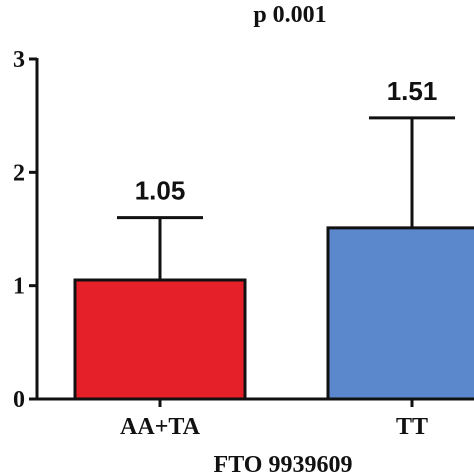 The height and width of the screenshot is (474, 474). I want to click on y-tick-label: 2, so click(19, 173).